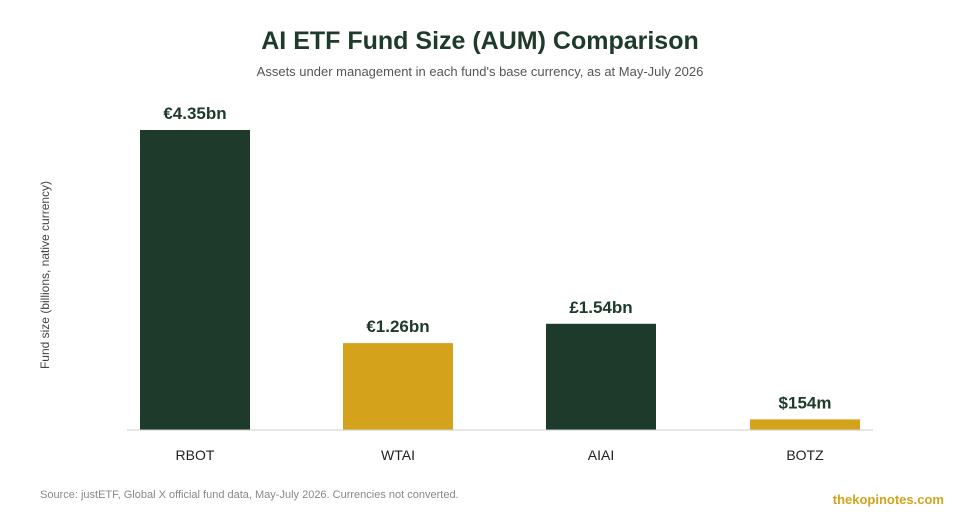 The height and width of the screenshot is (520, 960). Describe the element at coordinates (398, 455) in the screenshot. I see `x-tick-label-wtai: WTAI` at that location.